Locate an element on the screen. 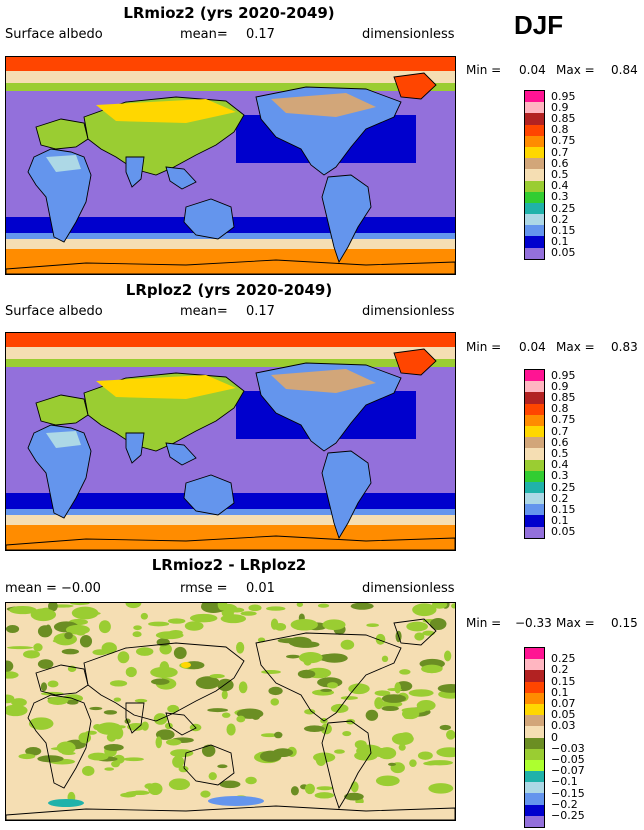 The width and height of the screenshot is (644, 830). arctic-ice is located at coordinates (230, 64).